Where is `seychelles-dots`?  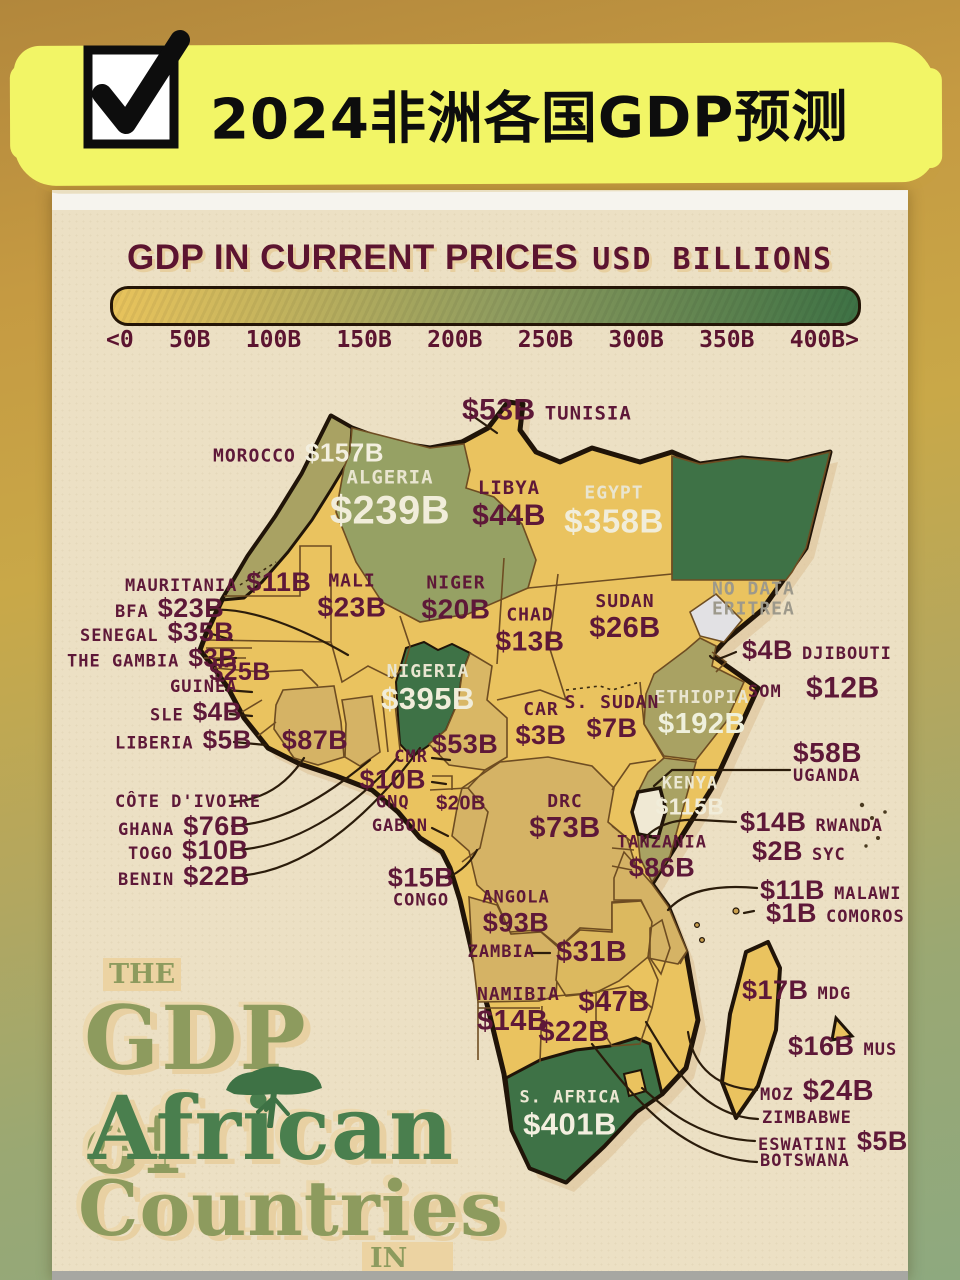 seychelles-dots is located at coordinates (871, 825).